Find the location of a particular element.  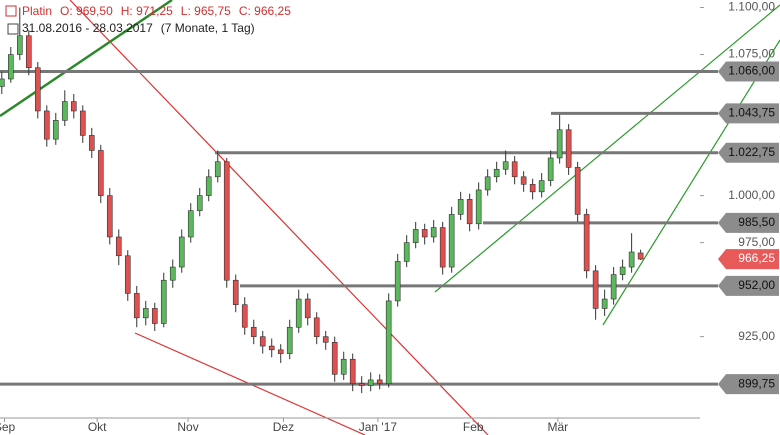

open: O: 969,50 is located at coordinates (86, 11).